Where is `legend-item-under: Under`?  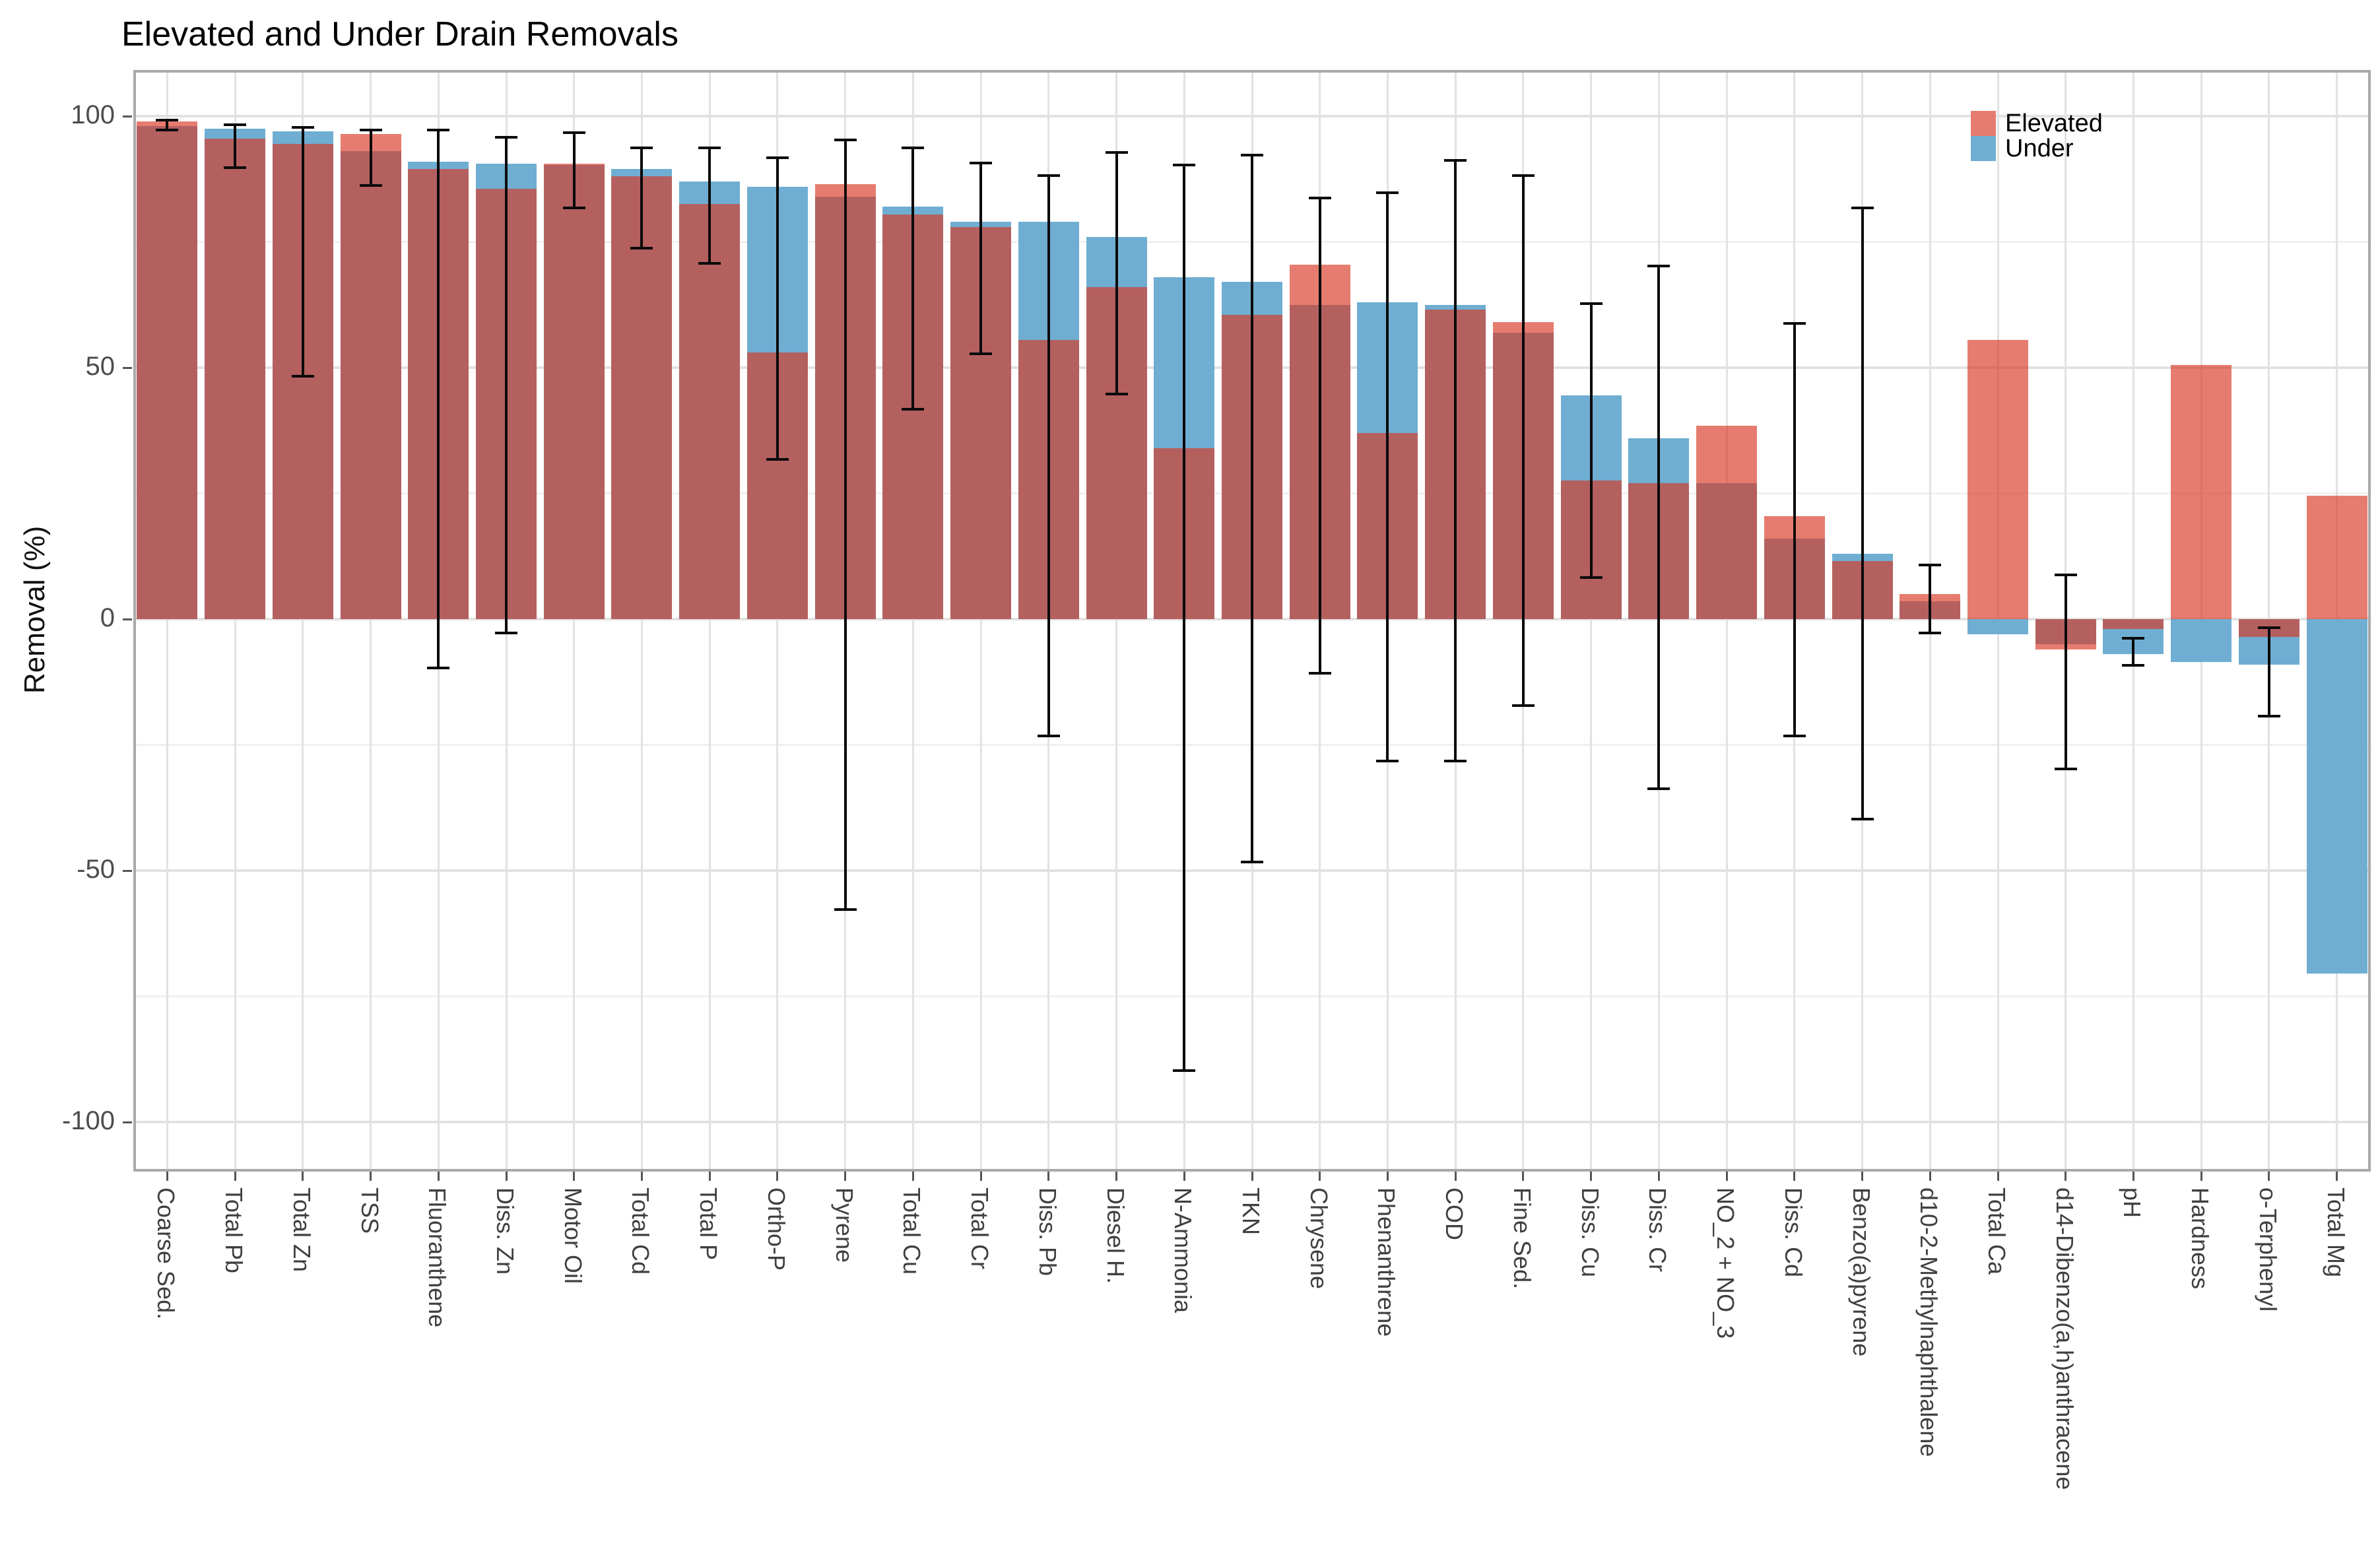 legend-item-under: Under is located at coordinates (2037, 148).